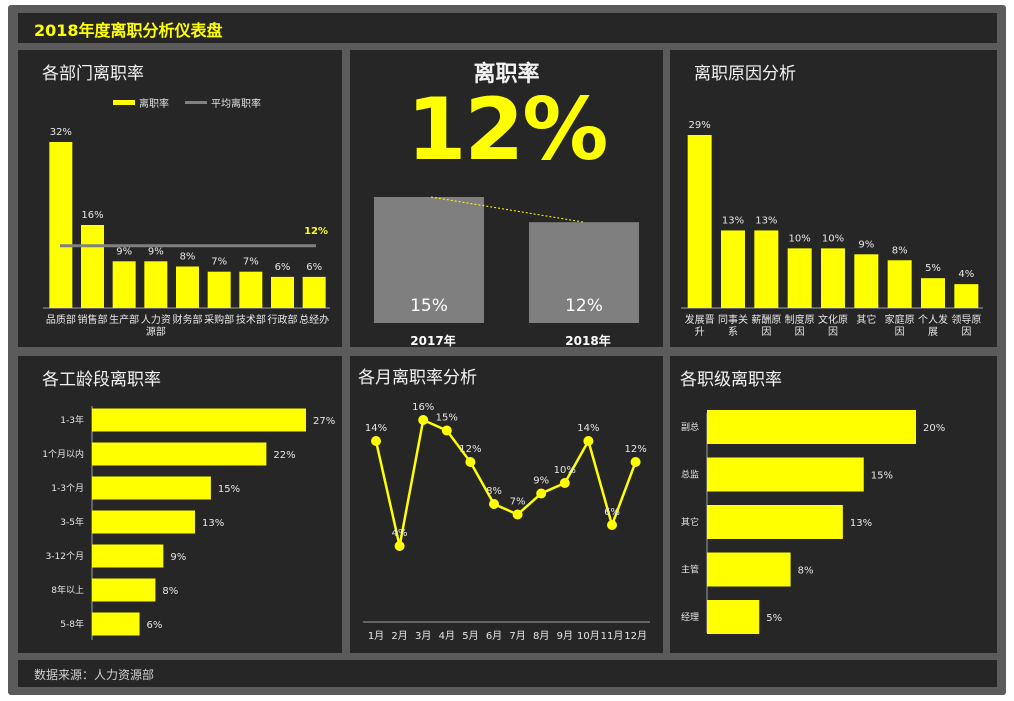  Describe the element at coordinates (900, 319) in the screenshot. I see `x-tick-label: 家庭原` at that location.